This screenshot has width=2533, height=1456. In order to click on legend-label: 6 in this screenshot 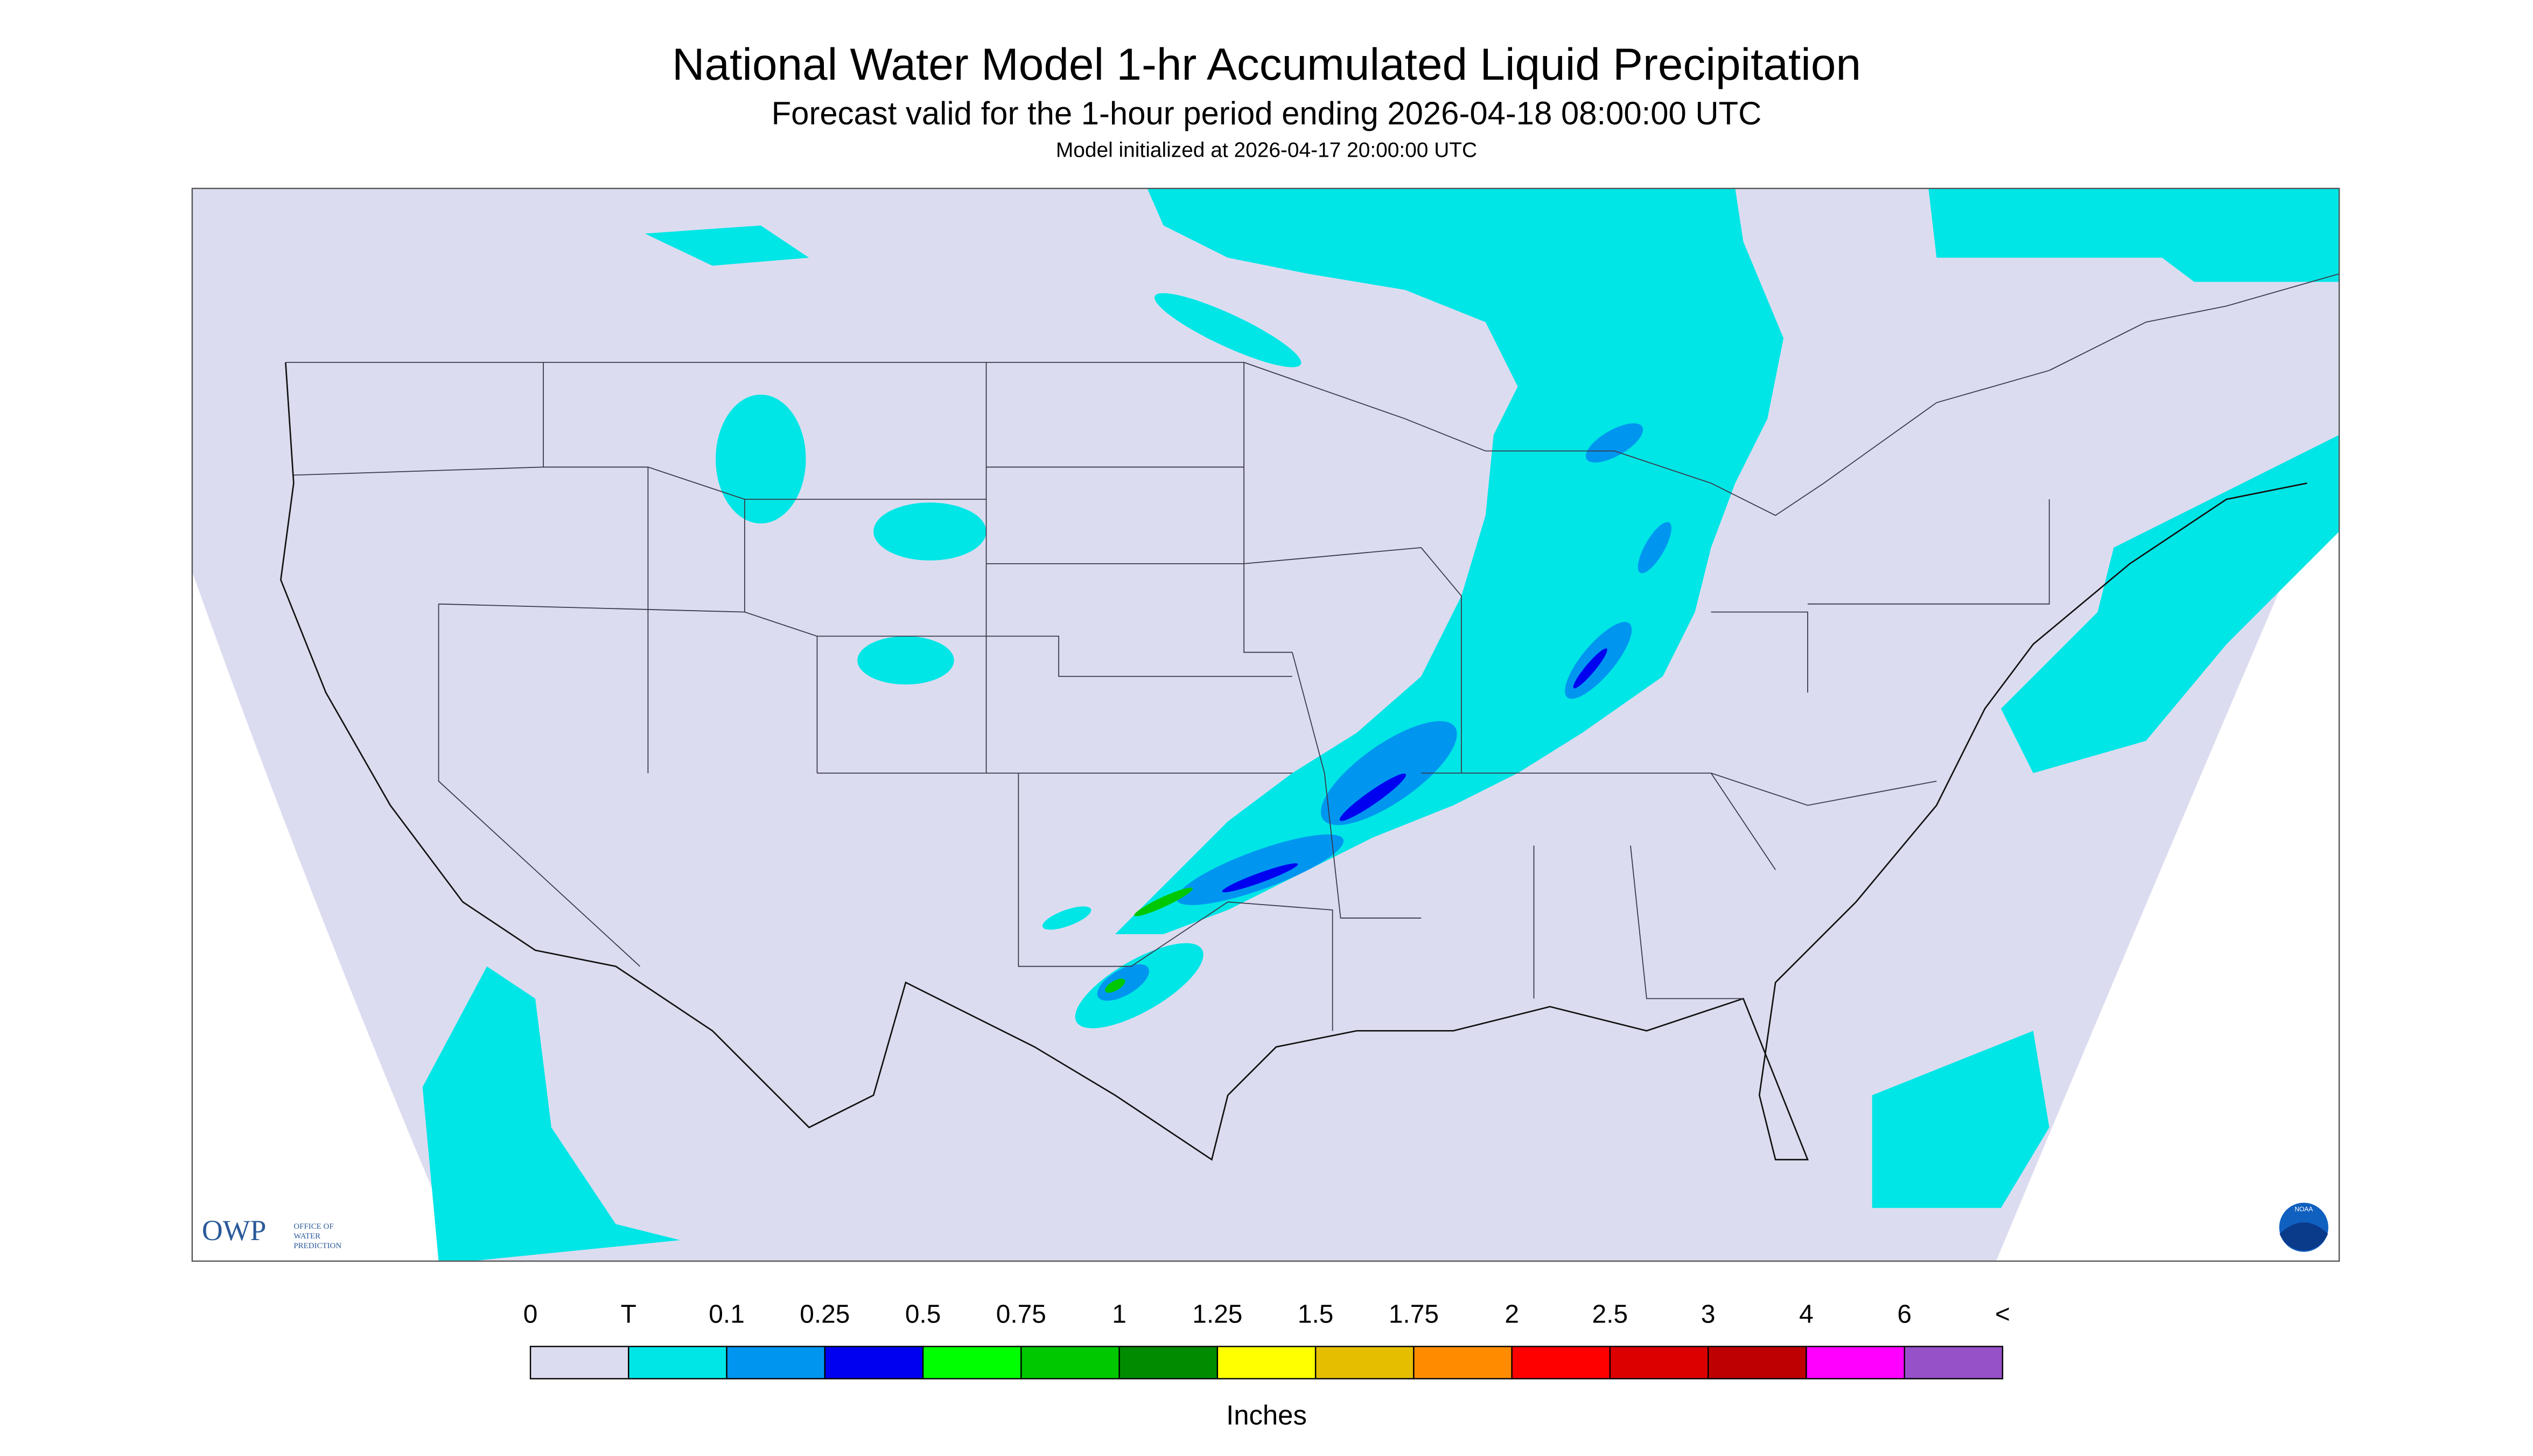, I will do `click(1905, 1314)`.